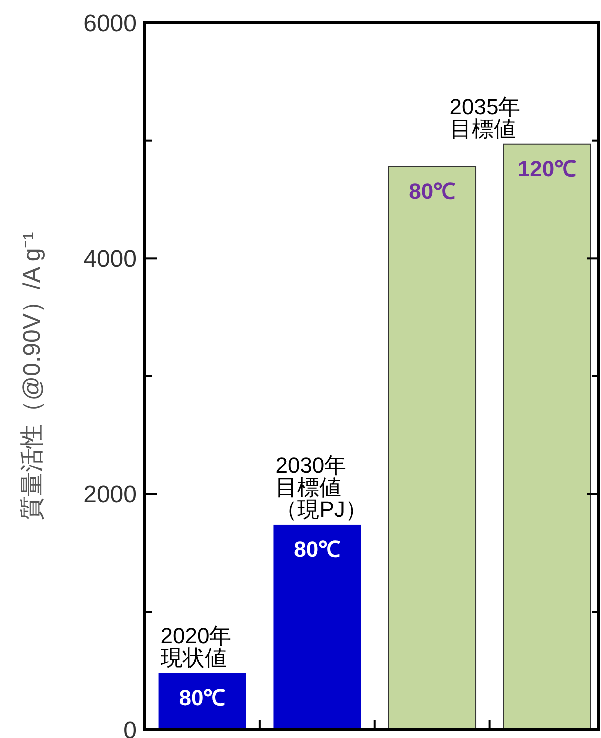 The height and width of the screenshot is (738, 601). I want to click on y-axis-title: 質量活性（@0.90V）/A g⁻¹, so click(32, 376).